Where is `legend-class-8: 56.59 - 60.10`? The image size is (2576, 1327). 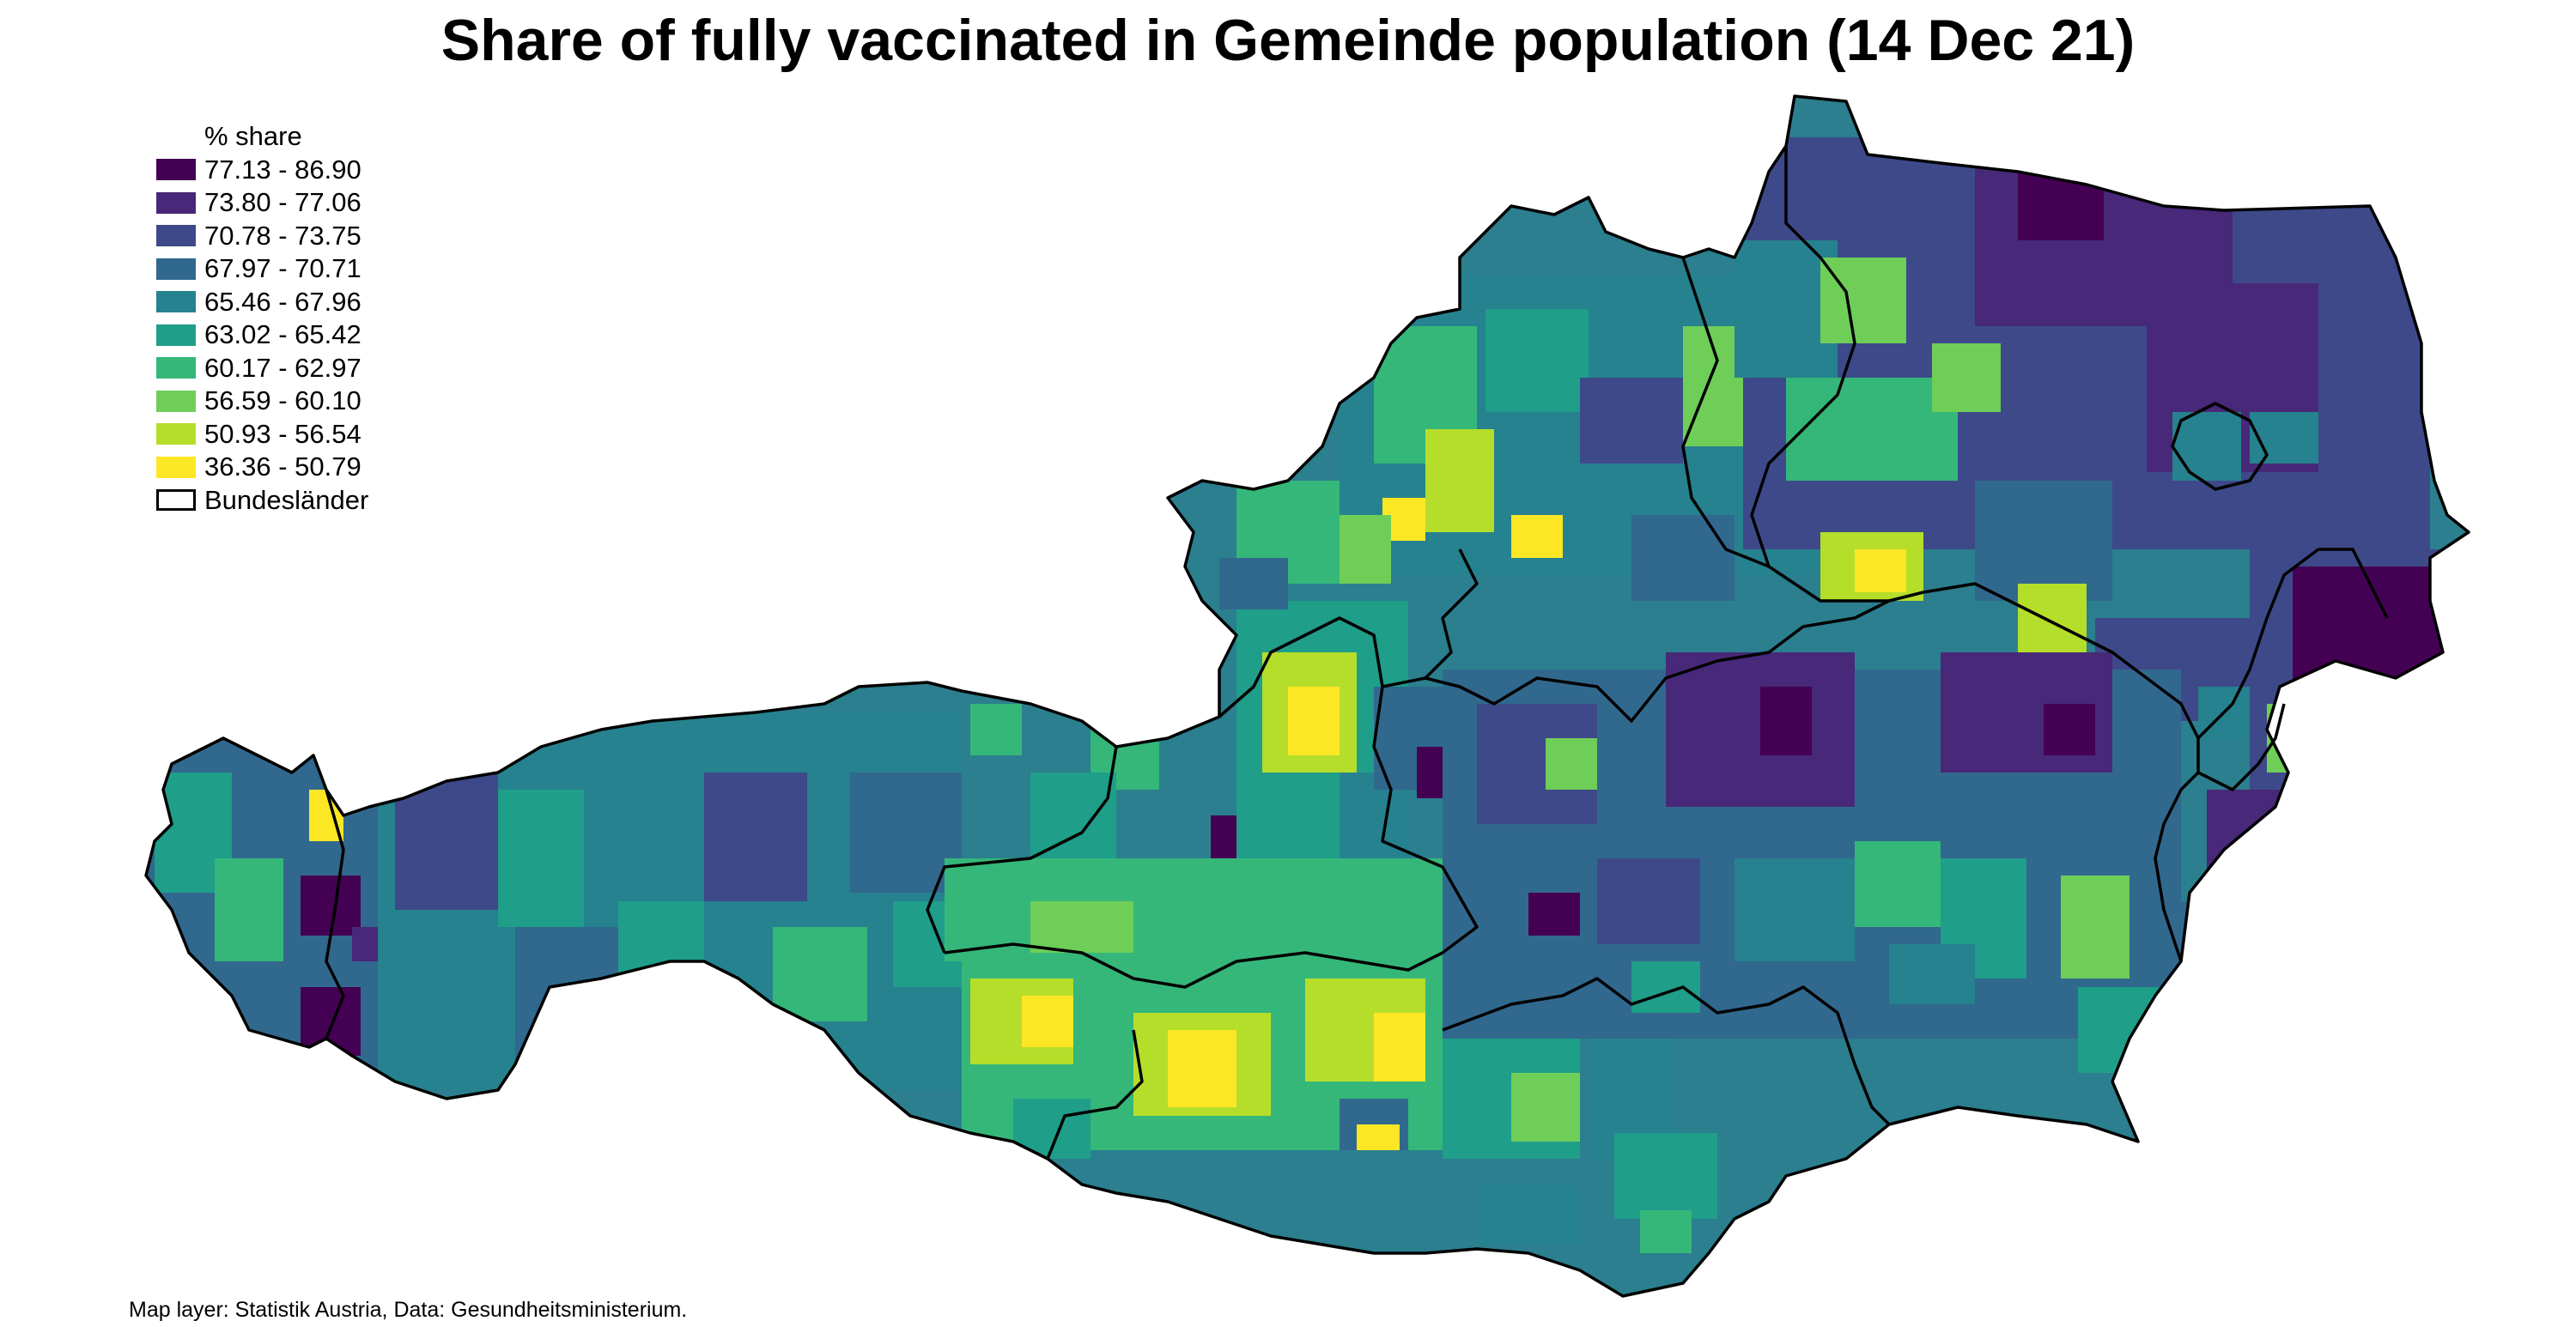
legend-class-8: 56.59 - 60.10 is located at coordinates (262, 401).